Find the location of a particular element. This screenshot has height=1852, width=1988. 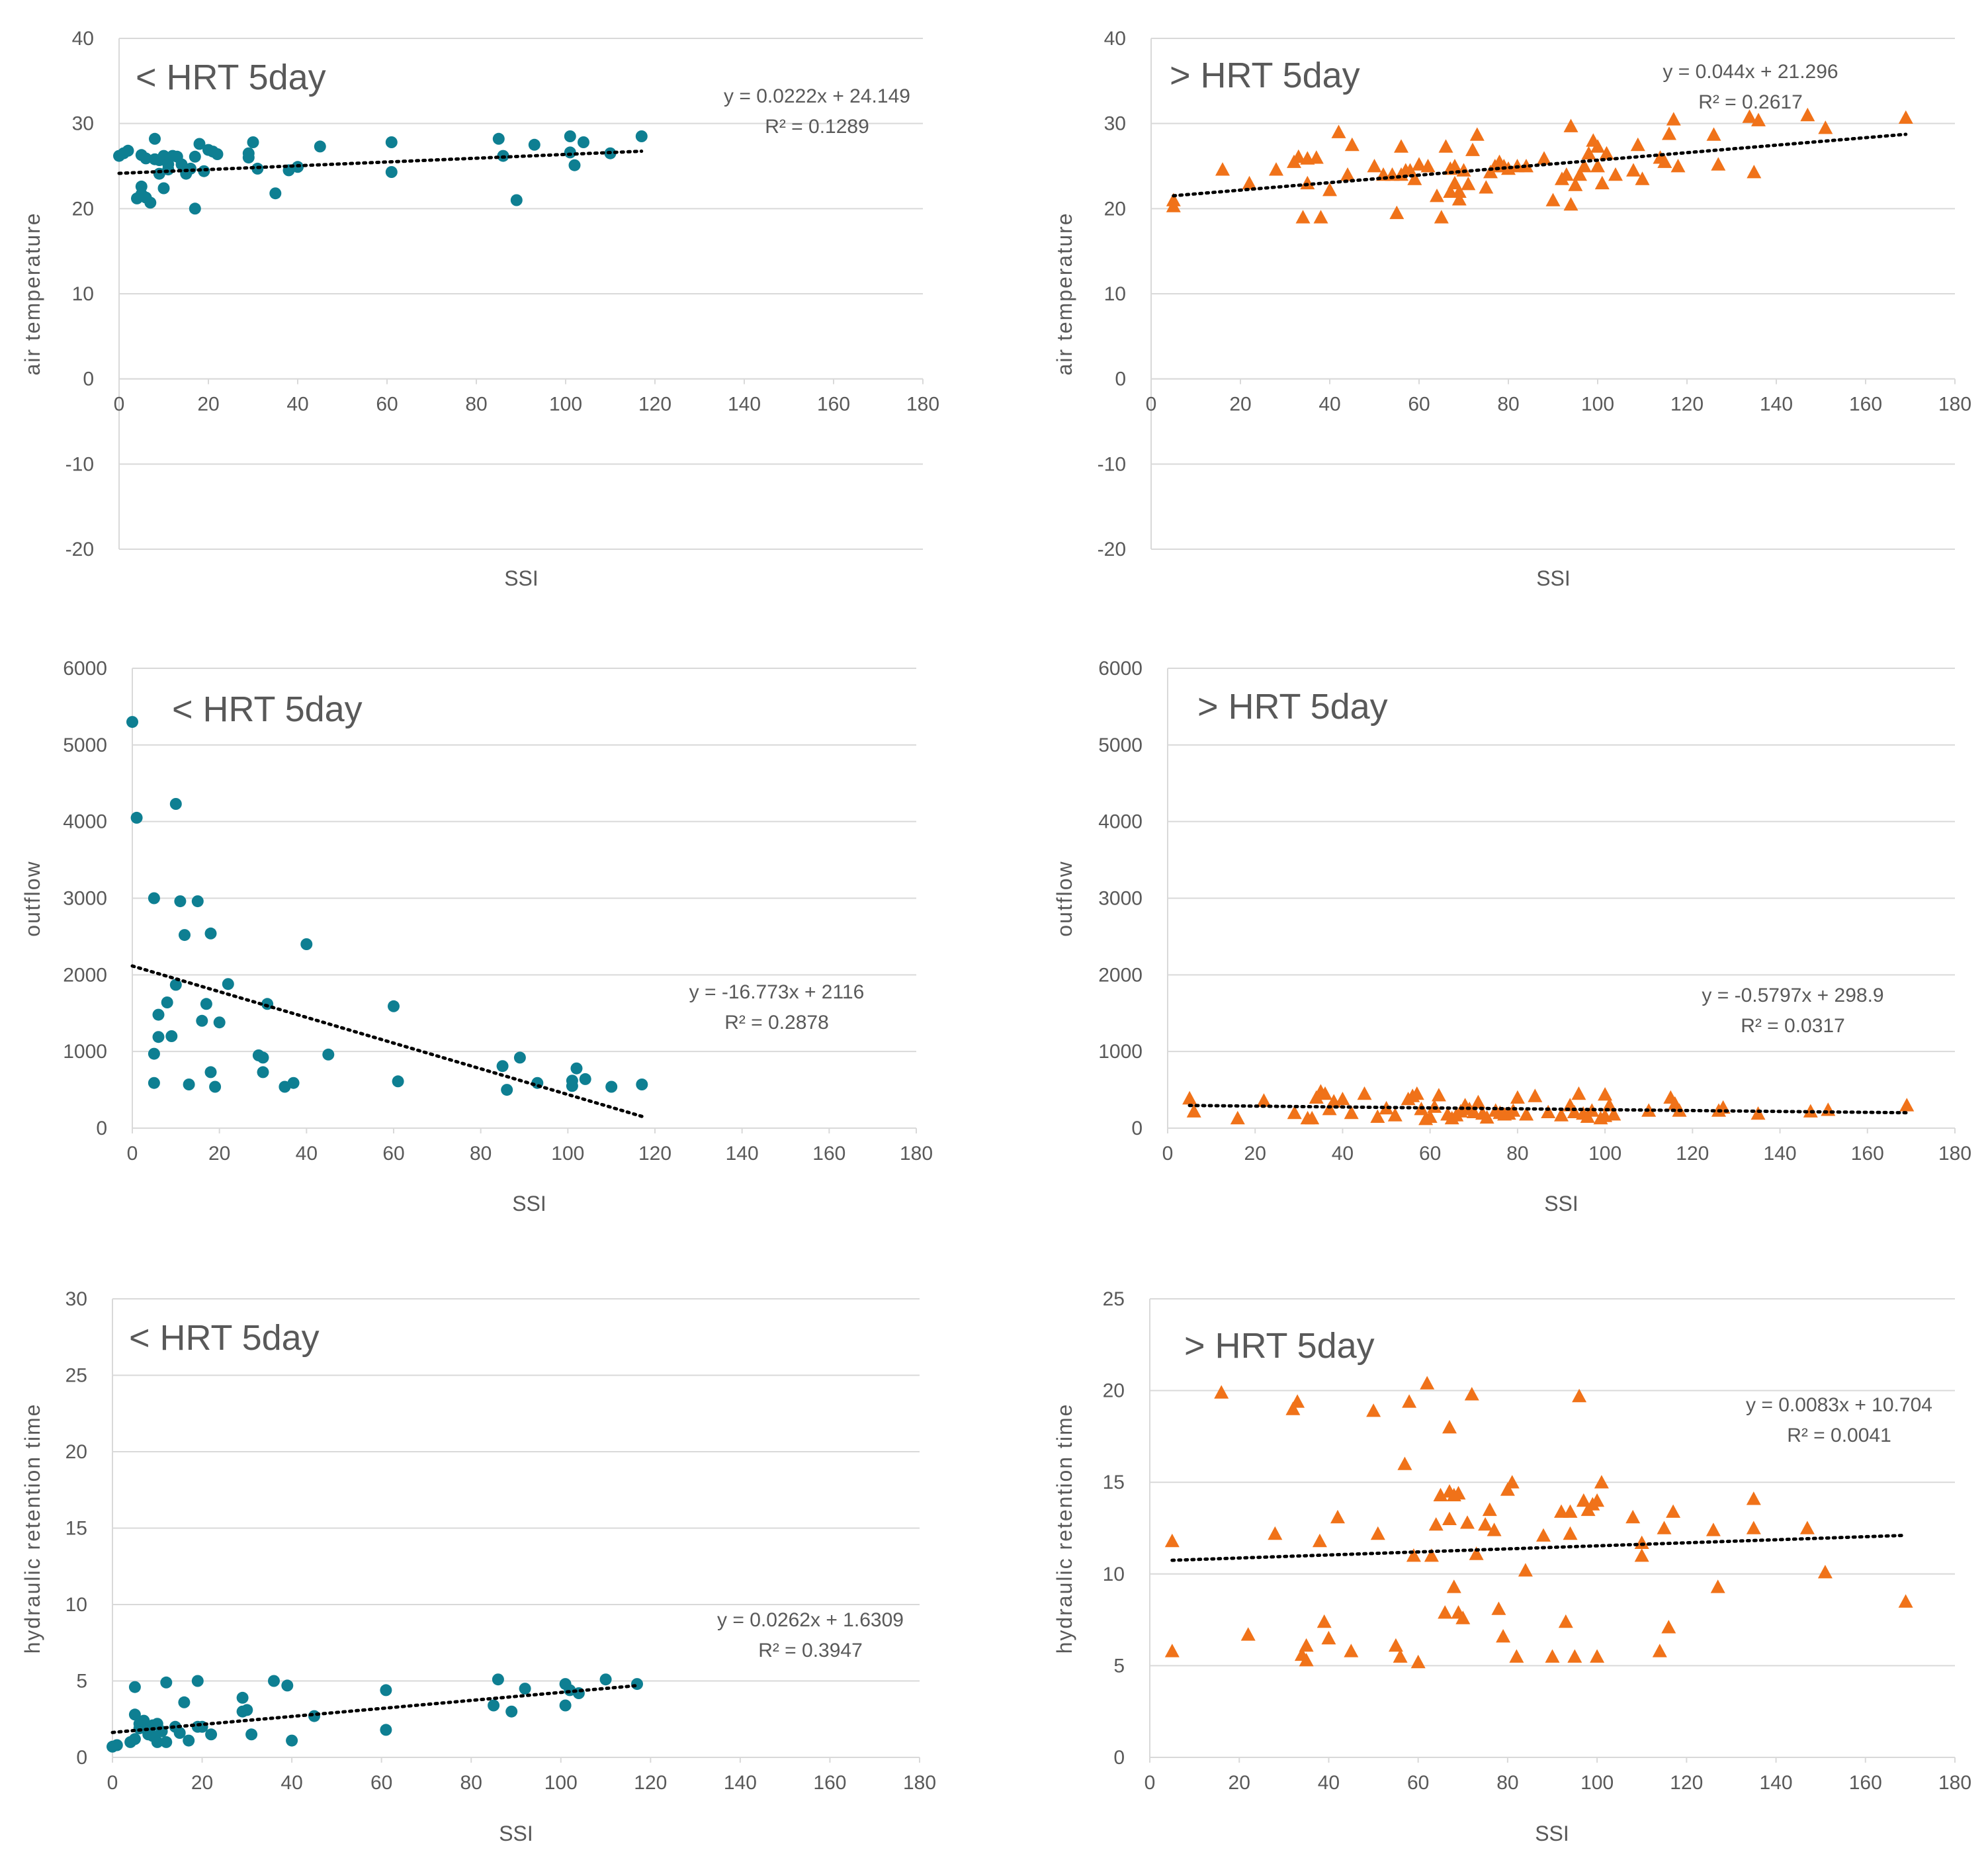

y-tick-label: 10 is located at coordinates (83, 294).